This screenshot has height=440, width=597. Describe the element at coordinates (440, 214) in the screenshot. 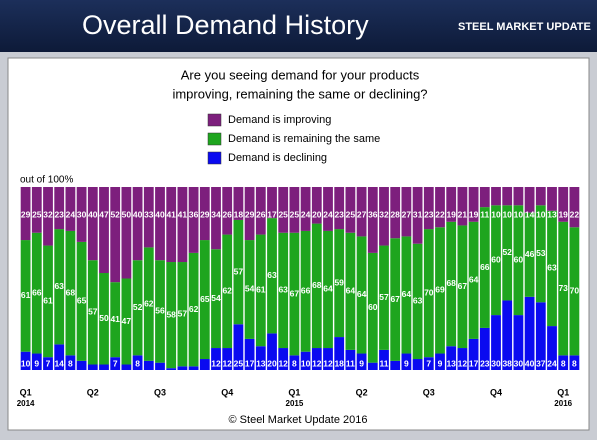

I see `value-label: 22` at that location.